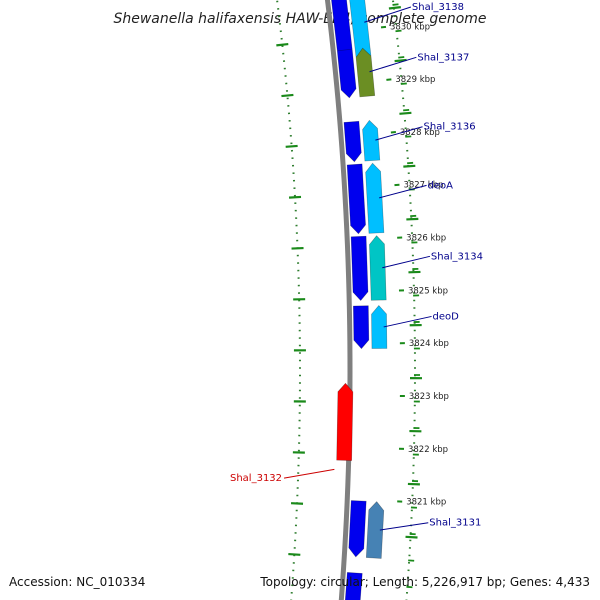 The height and width of the screenshot is (600, 600). Describe the element at coordinates (450, 127) in the screenshot. I see `gene-label: Shal_3136` at that location.